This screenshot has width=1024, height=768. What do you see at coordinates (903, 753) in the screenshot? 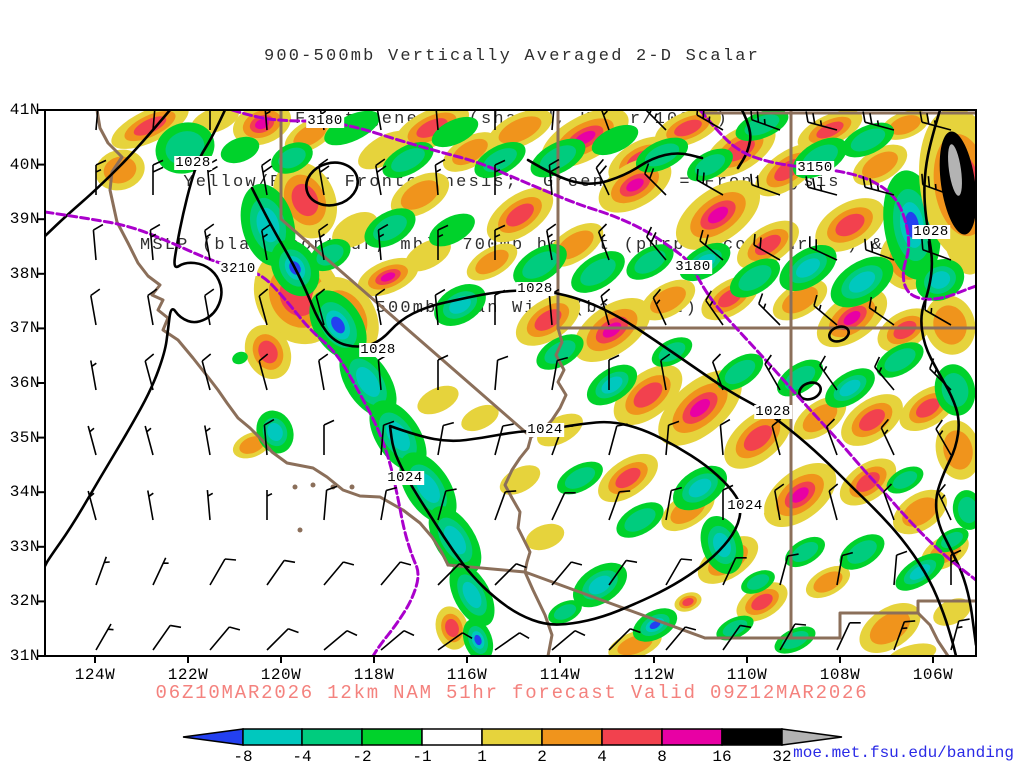
I see `credit-link: moe.met.fsu.edu/banding` at bounding box center [903, 753].